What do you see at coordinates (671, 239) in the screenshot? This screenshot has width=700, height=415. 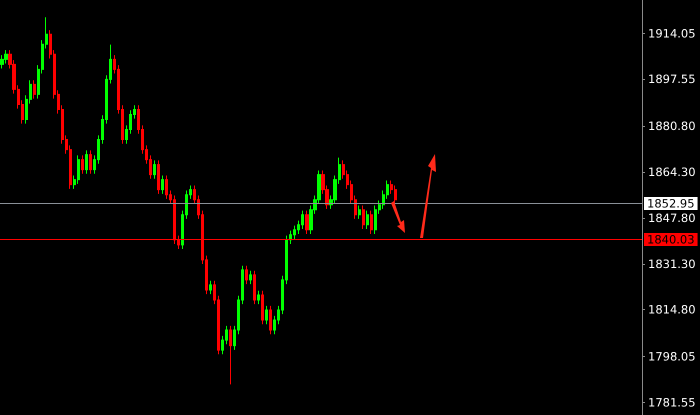 I see `ref-line-label: 1840.03` at bounding box center [671, 239].